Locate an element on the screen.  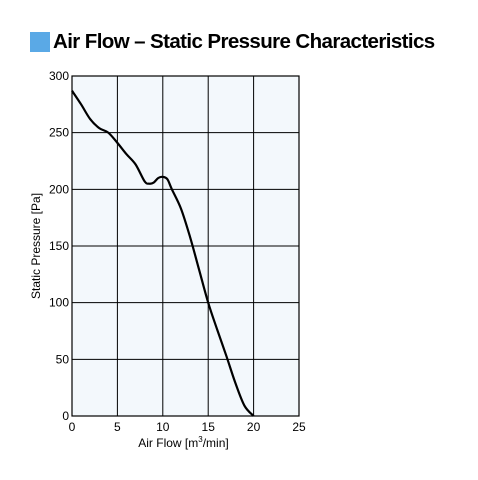
x-axis-label-superscript: 3 is located at coordinates (200, 439).